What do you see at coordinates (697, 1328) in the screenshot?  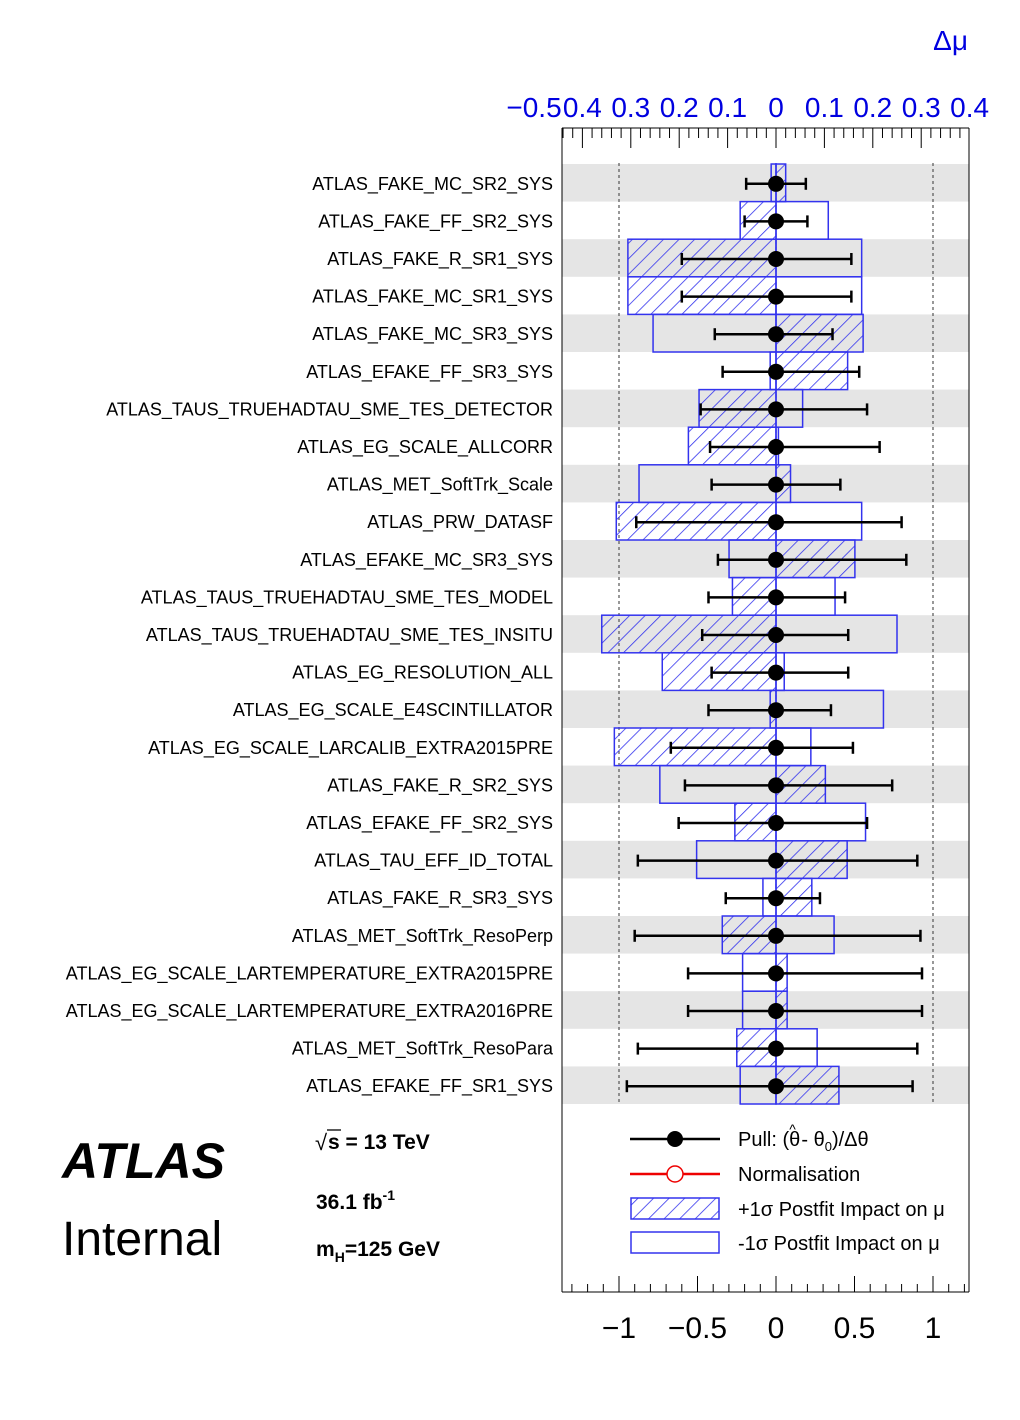 I see `bottom-tick-label: −0.5` at bounding box center [697, 1328].